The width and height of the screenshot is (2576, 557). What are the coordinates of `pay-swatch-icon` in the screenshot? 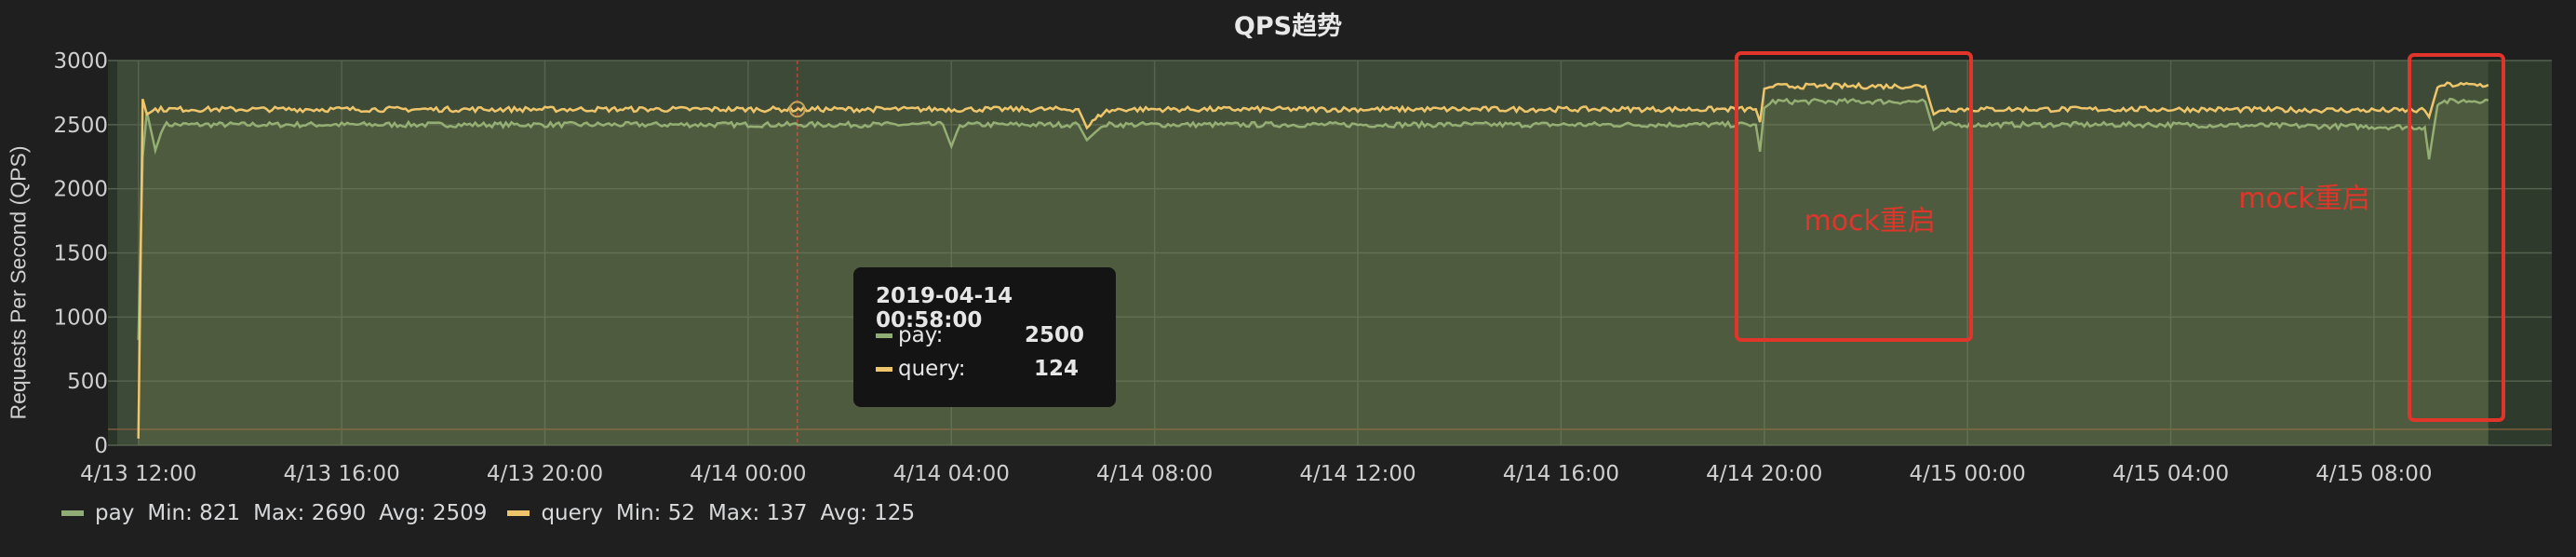 It's located at (884, 335).